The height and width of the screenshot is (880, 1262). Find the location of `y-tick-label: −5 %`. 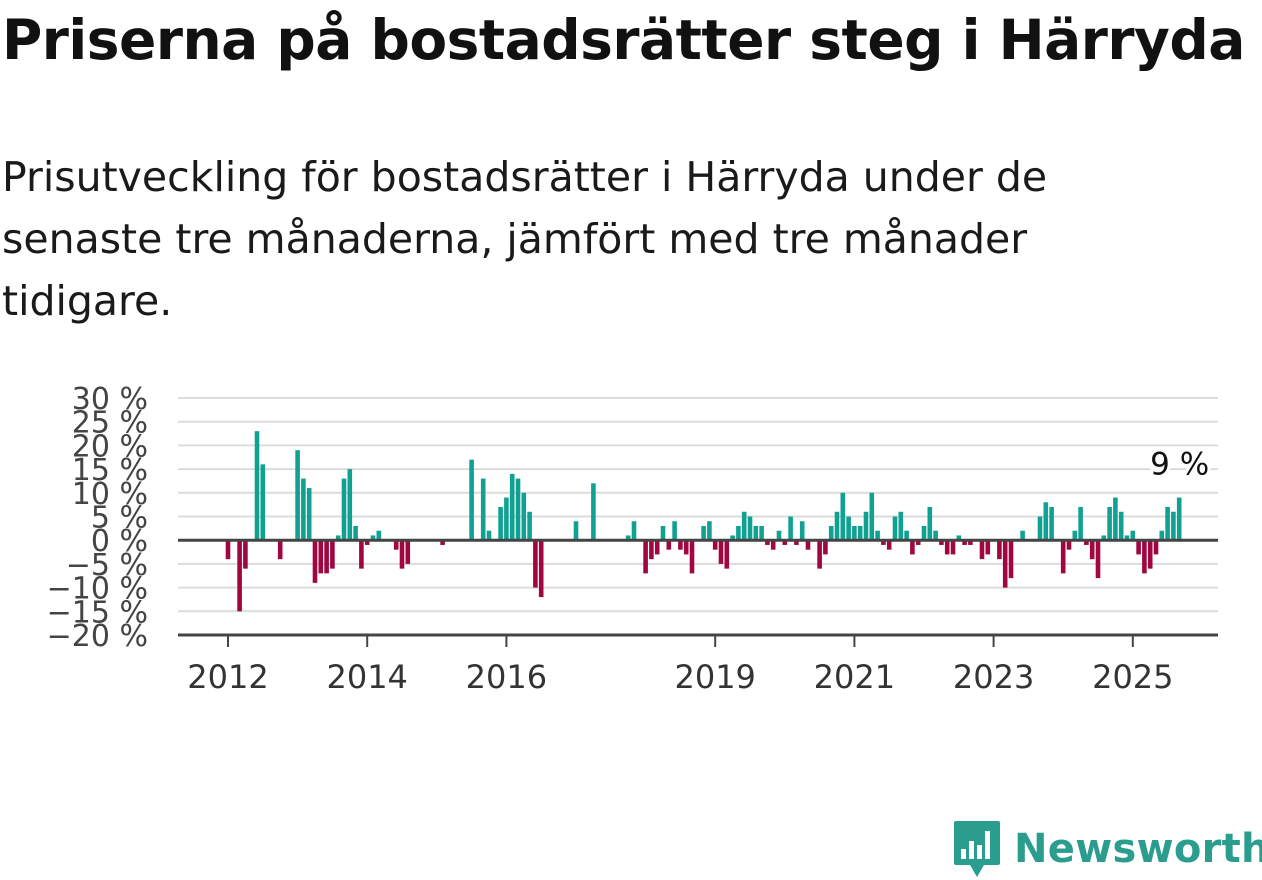

y-tick-label: −5 % is located at coordinates (107, 565).